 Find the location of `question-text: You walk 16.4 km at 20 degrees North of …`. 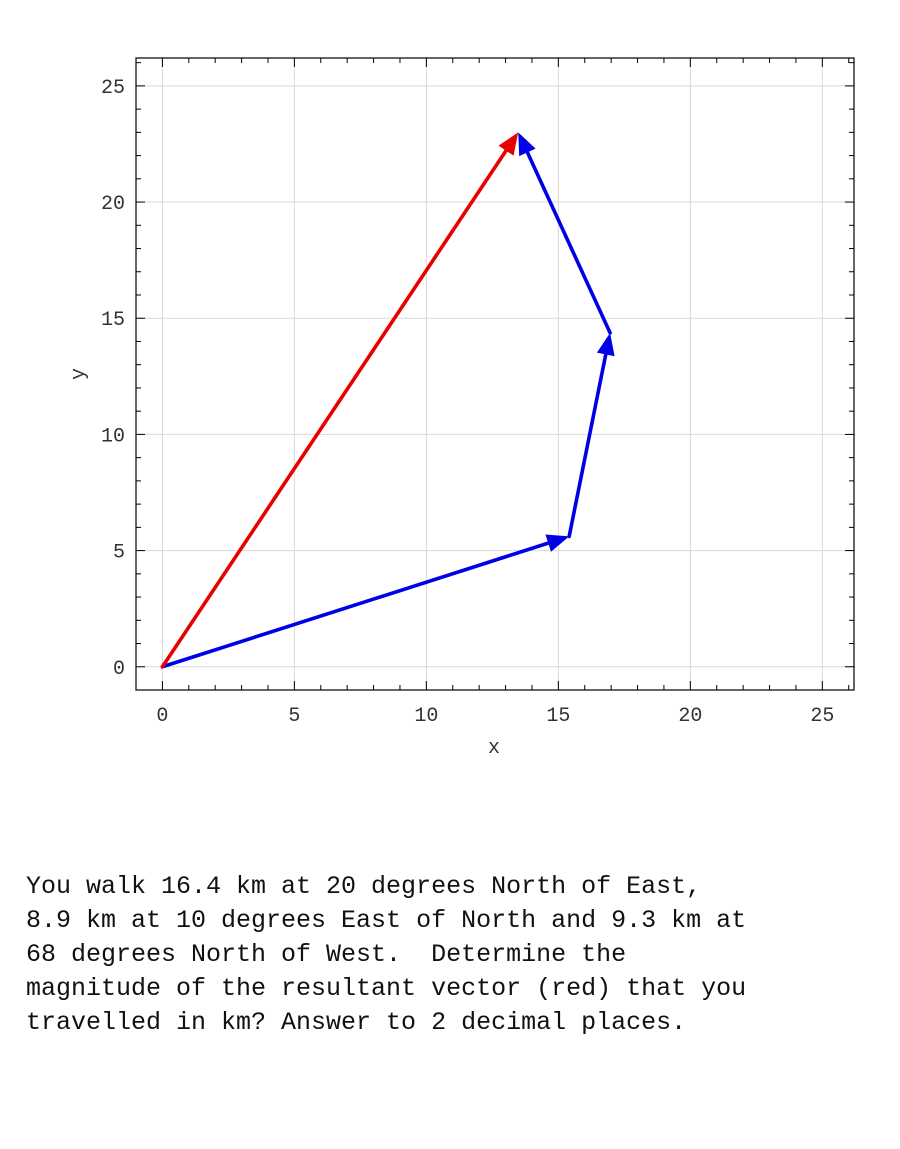

question-text: You walk 16.4 km at 20 degrees North of … is located at coordinates (456, 955).